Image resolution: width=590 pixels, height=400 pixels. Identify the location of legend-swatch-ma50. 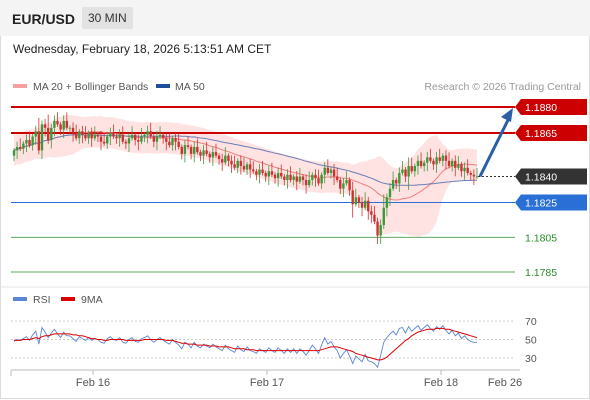
(163, 86).